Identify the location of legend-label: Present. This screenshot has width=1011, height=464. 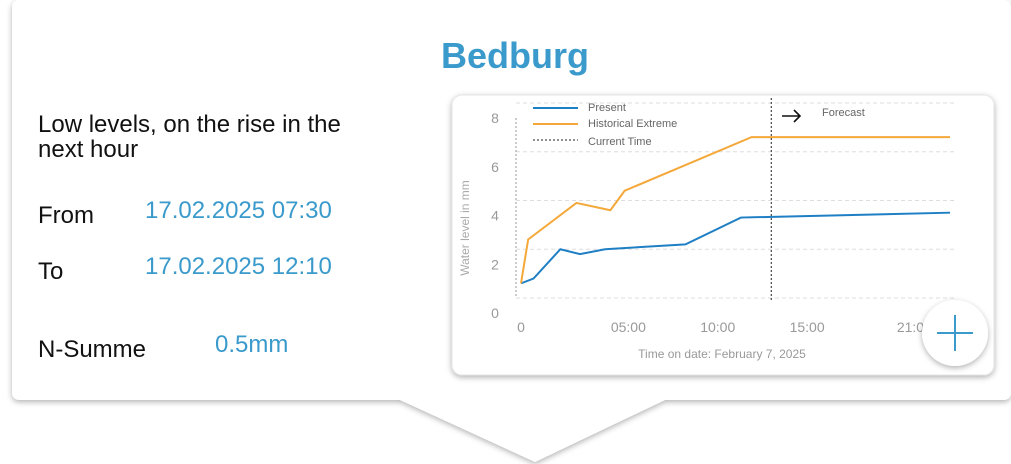
(607, 108).